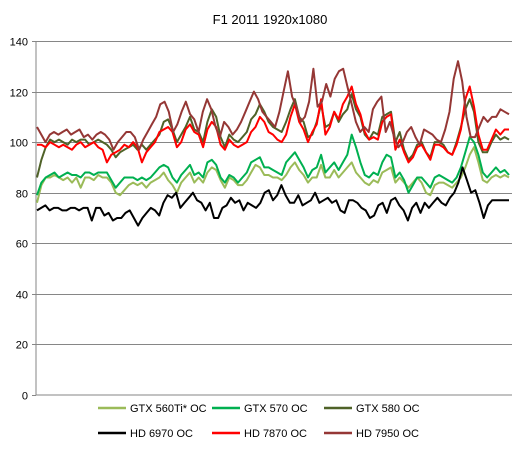  What do you see at coordinates (168, 409) in the screenshot?
I see `legend-label: GTX 560Ti* OC` at bounding box center [168, 409].